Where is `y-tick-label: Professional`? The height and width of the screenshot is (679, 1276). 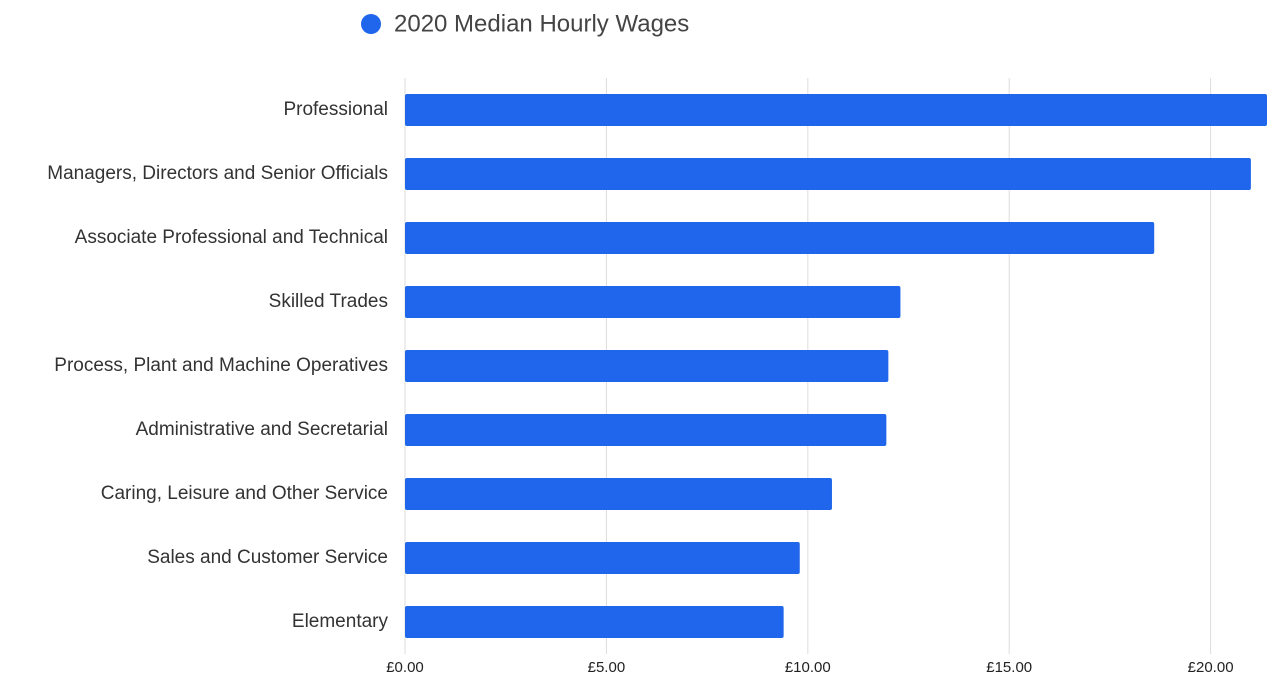 y-tick-label: Professional is located at coordinates (335, 109).